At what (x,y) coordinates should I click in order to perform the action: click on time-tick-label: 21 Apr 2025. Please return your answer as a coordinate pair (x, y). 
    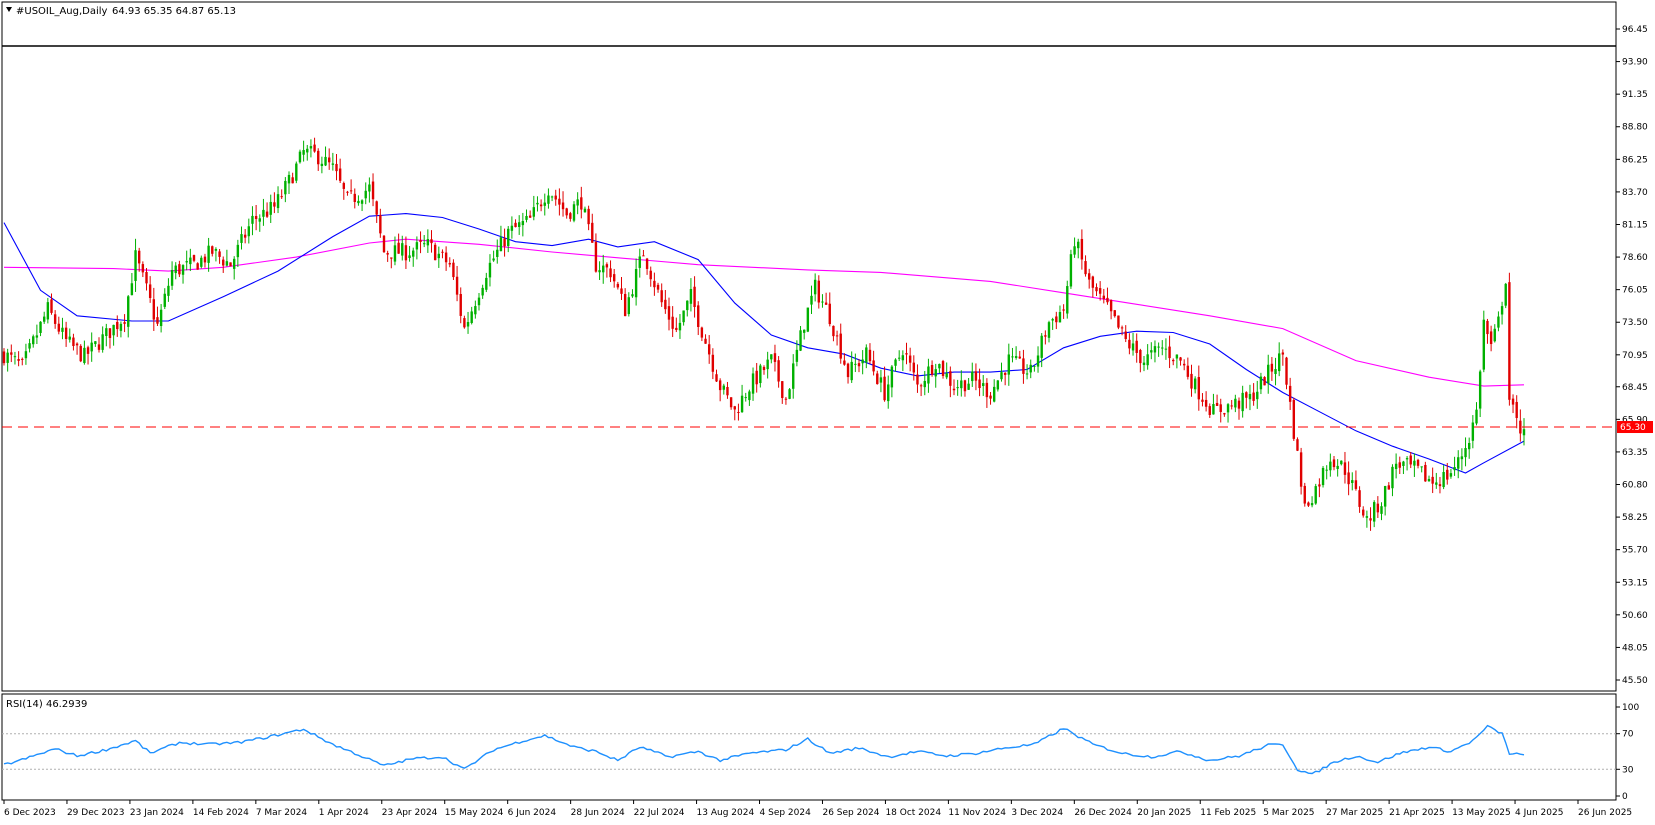
    Looking at the image, I should click on (1417, 813).